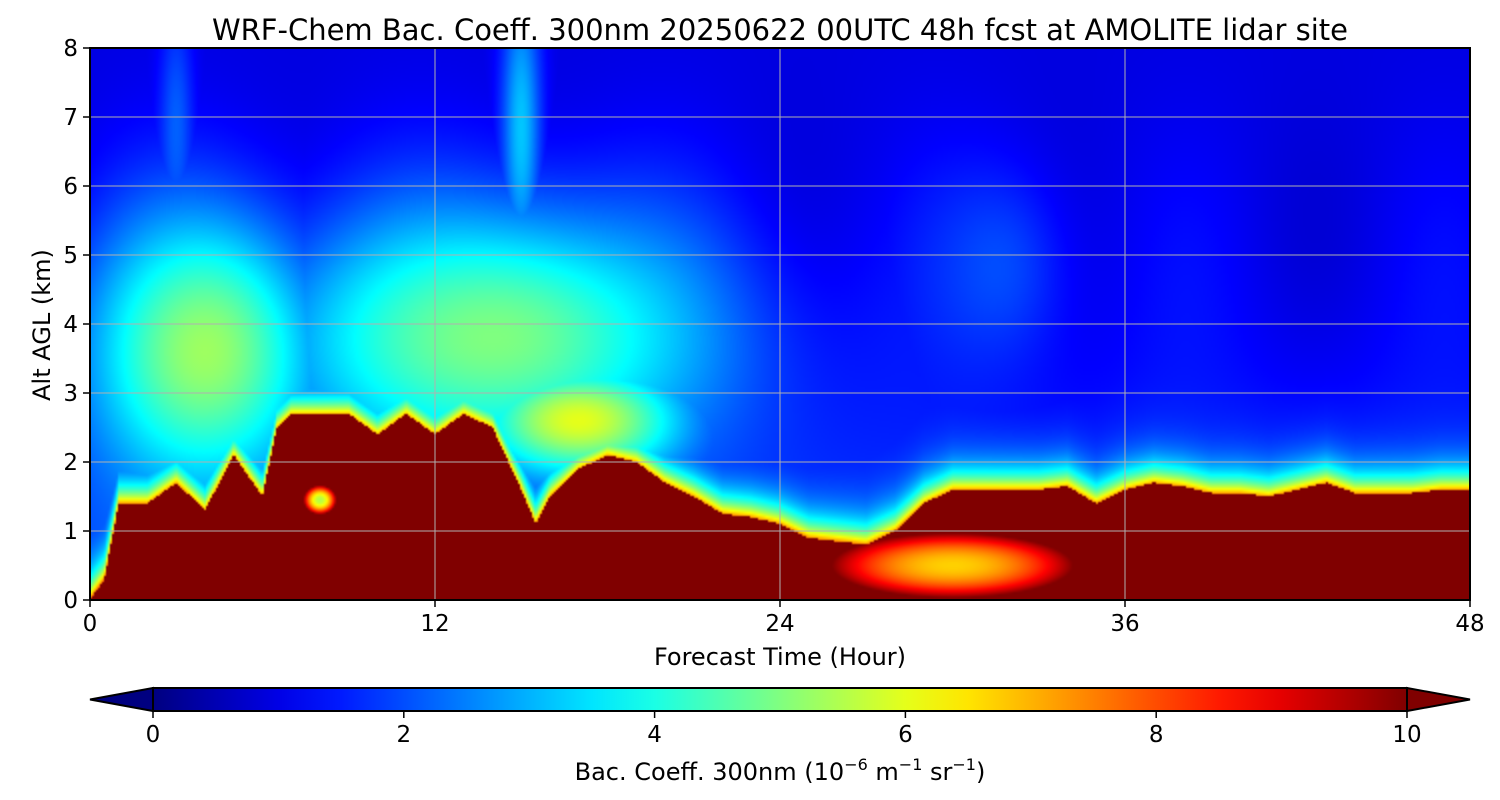 The image size is (1500, 800). What do you see at coordinates (70, 532) in the screenshot?
I see `y-tick-label: 1` at bounding box center [70, 532].